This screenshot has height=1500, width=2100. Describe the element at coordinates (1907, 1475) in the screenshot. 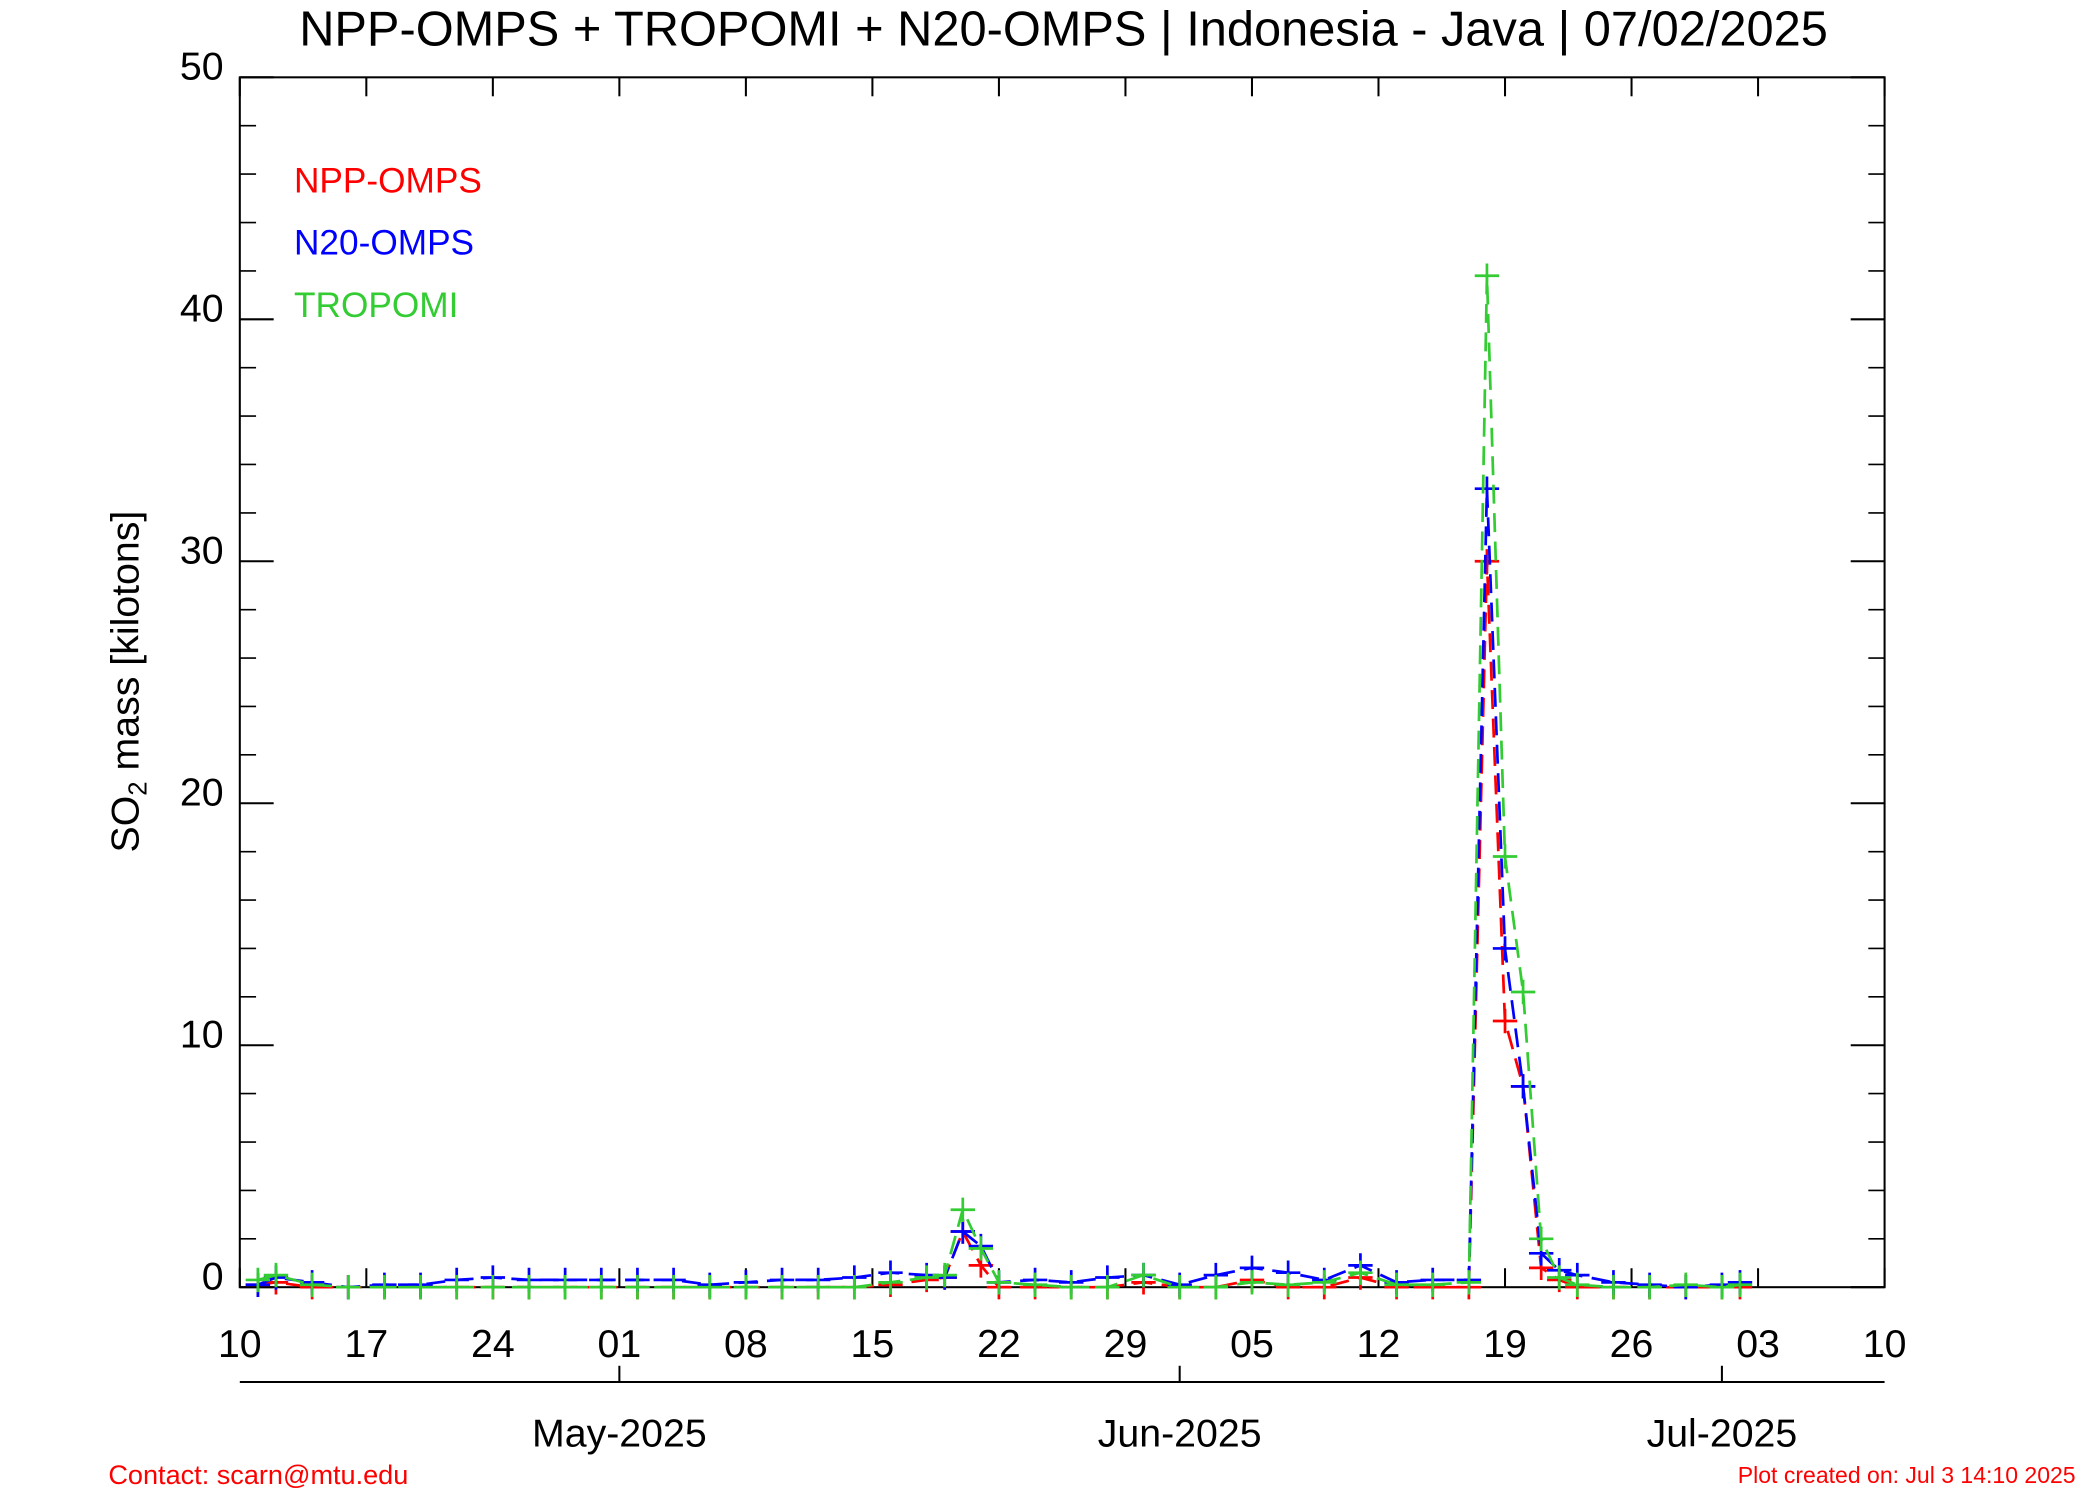

I see `created: Plot created on: Jul 3 14:10 2025` at that location.